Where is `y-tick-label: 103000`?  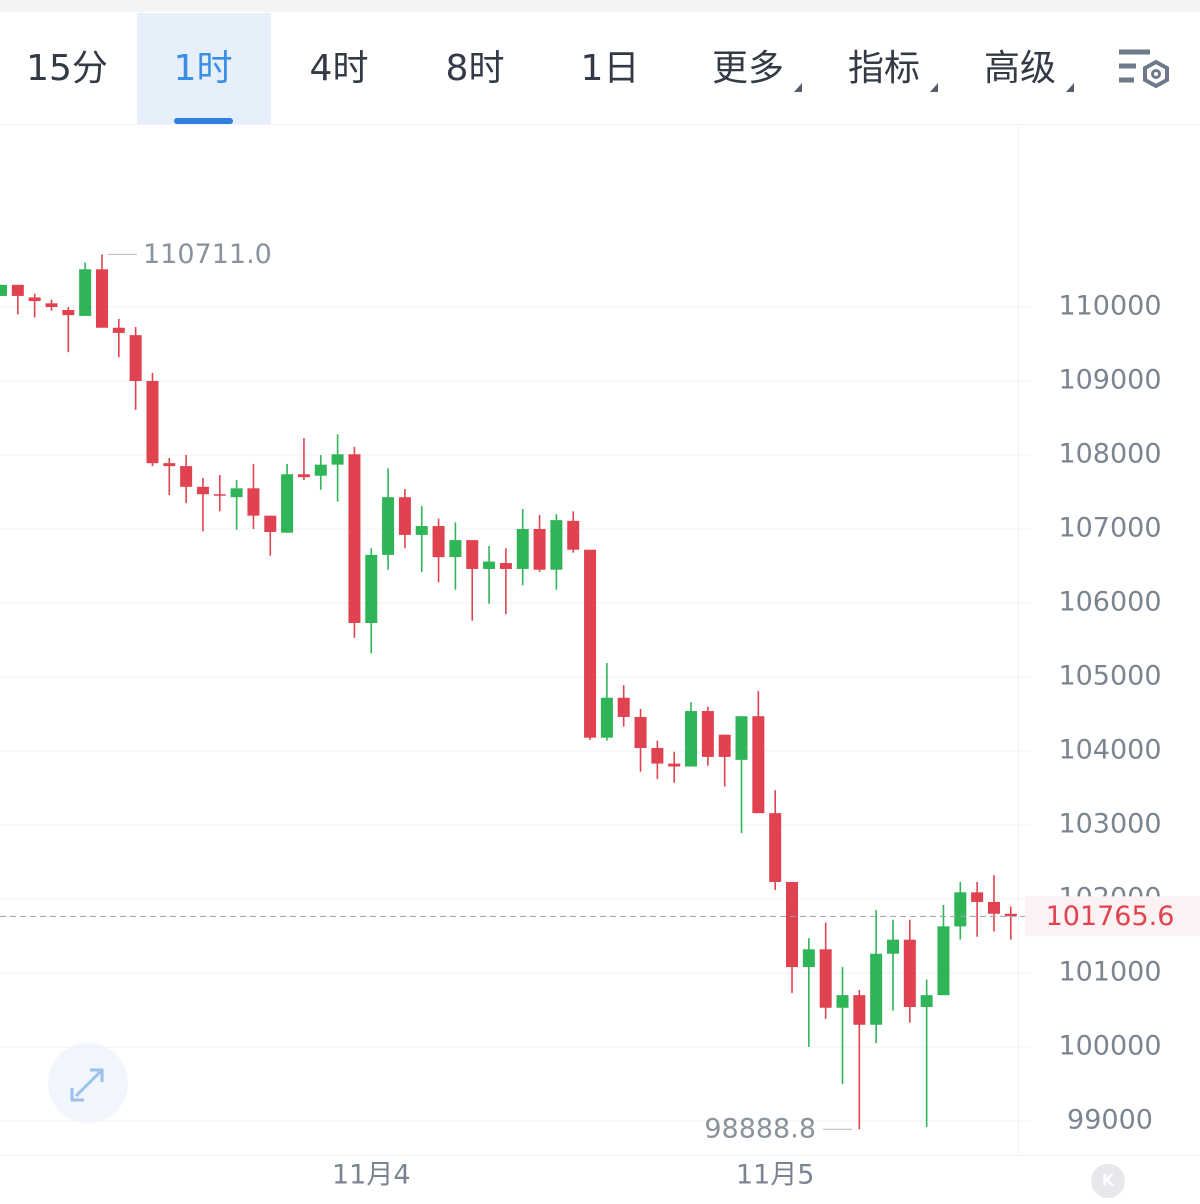
y-tick-label: 103000 is located at coordinates (1109, 823).